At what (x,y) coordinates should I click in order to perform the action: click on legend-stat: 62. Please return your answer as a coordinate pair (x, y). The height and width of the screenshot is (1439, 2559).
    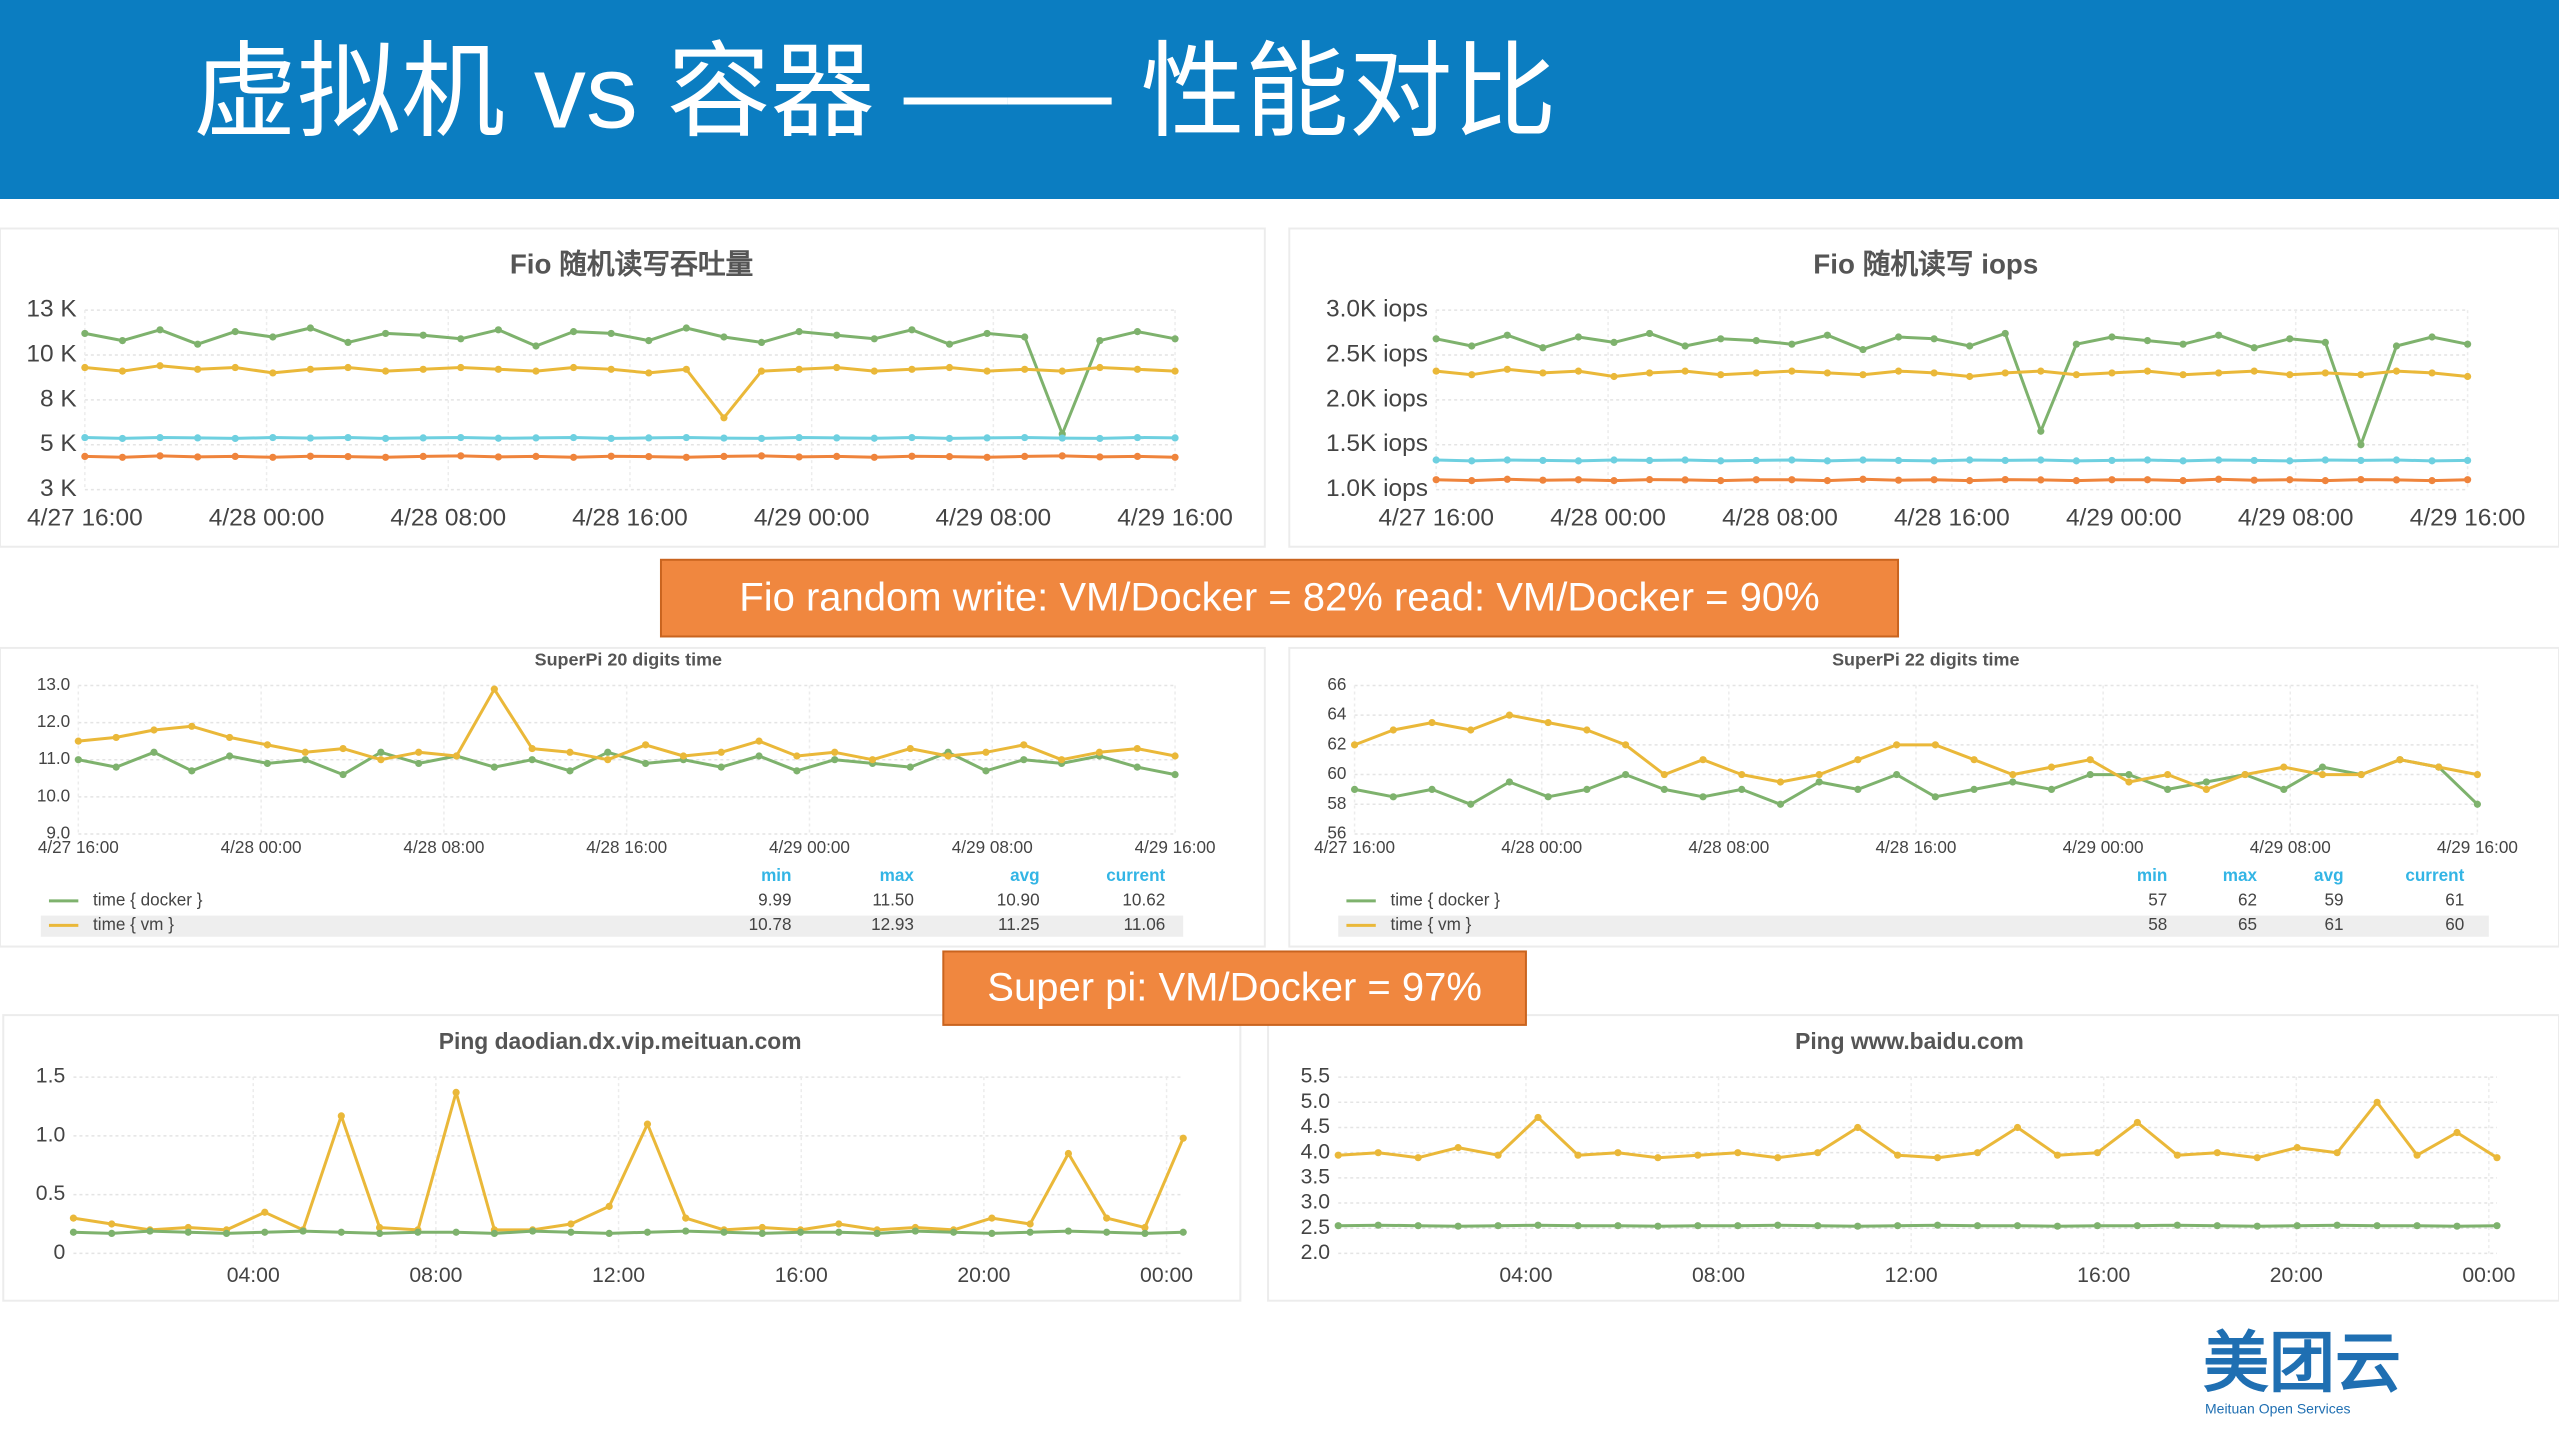
    Looking at the image, I should click on (2247, 899).